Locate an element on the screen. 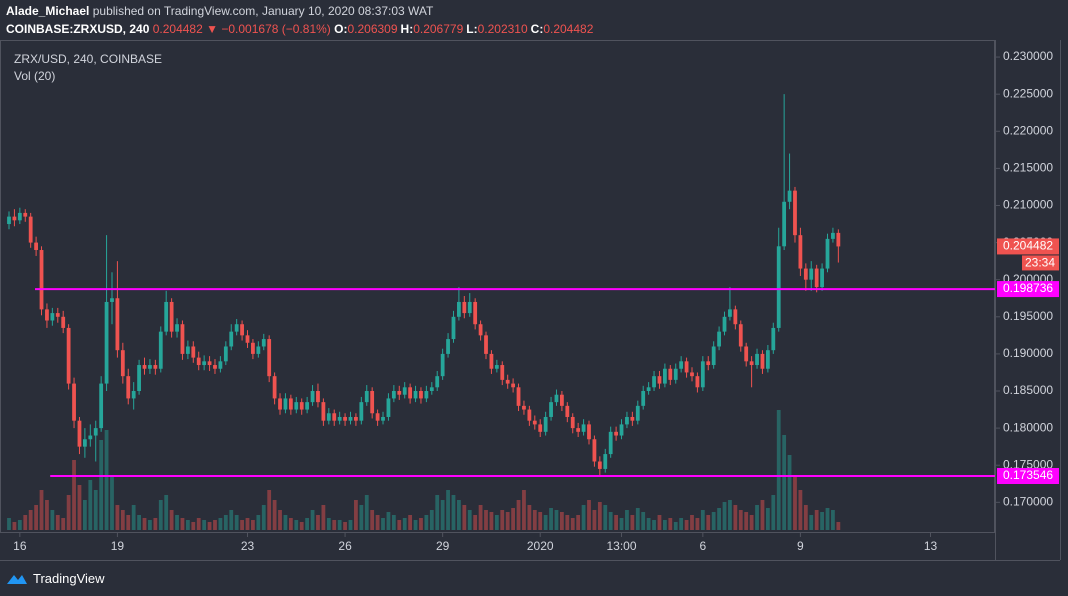 This screenshot has width=1068, height=596. ohlc-label: C: is located at coordinates (537, 29).